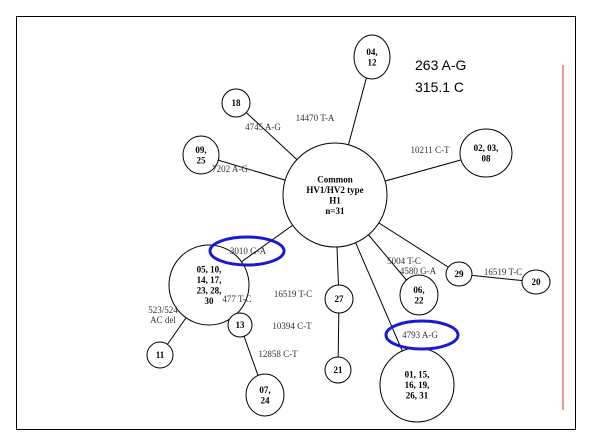 The image size is (592, 445). Describe the element at coordinates (417, 396) in the screenshot. I see `node-label: 26, 31` at that location.